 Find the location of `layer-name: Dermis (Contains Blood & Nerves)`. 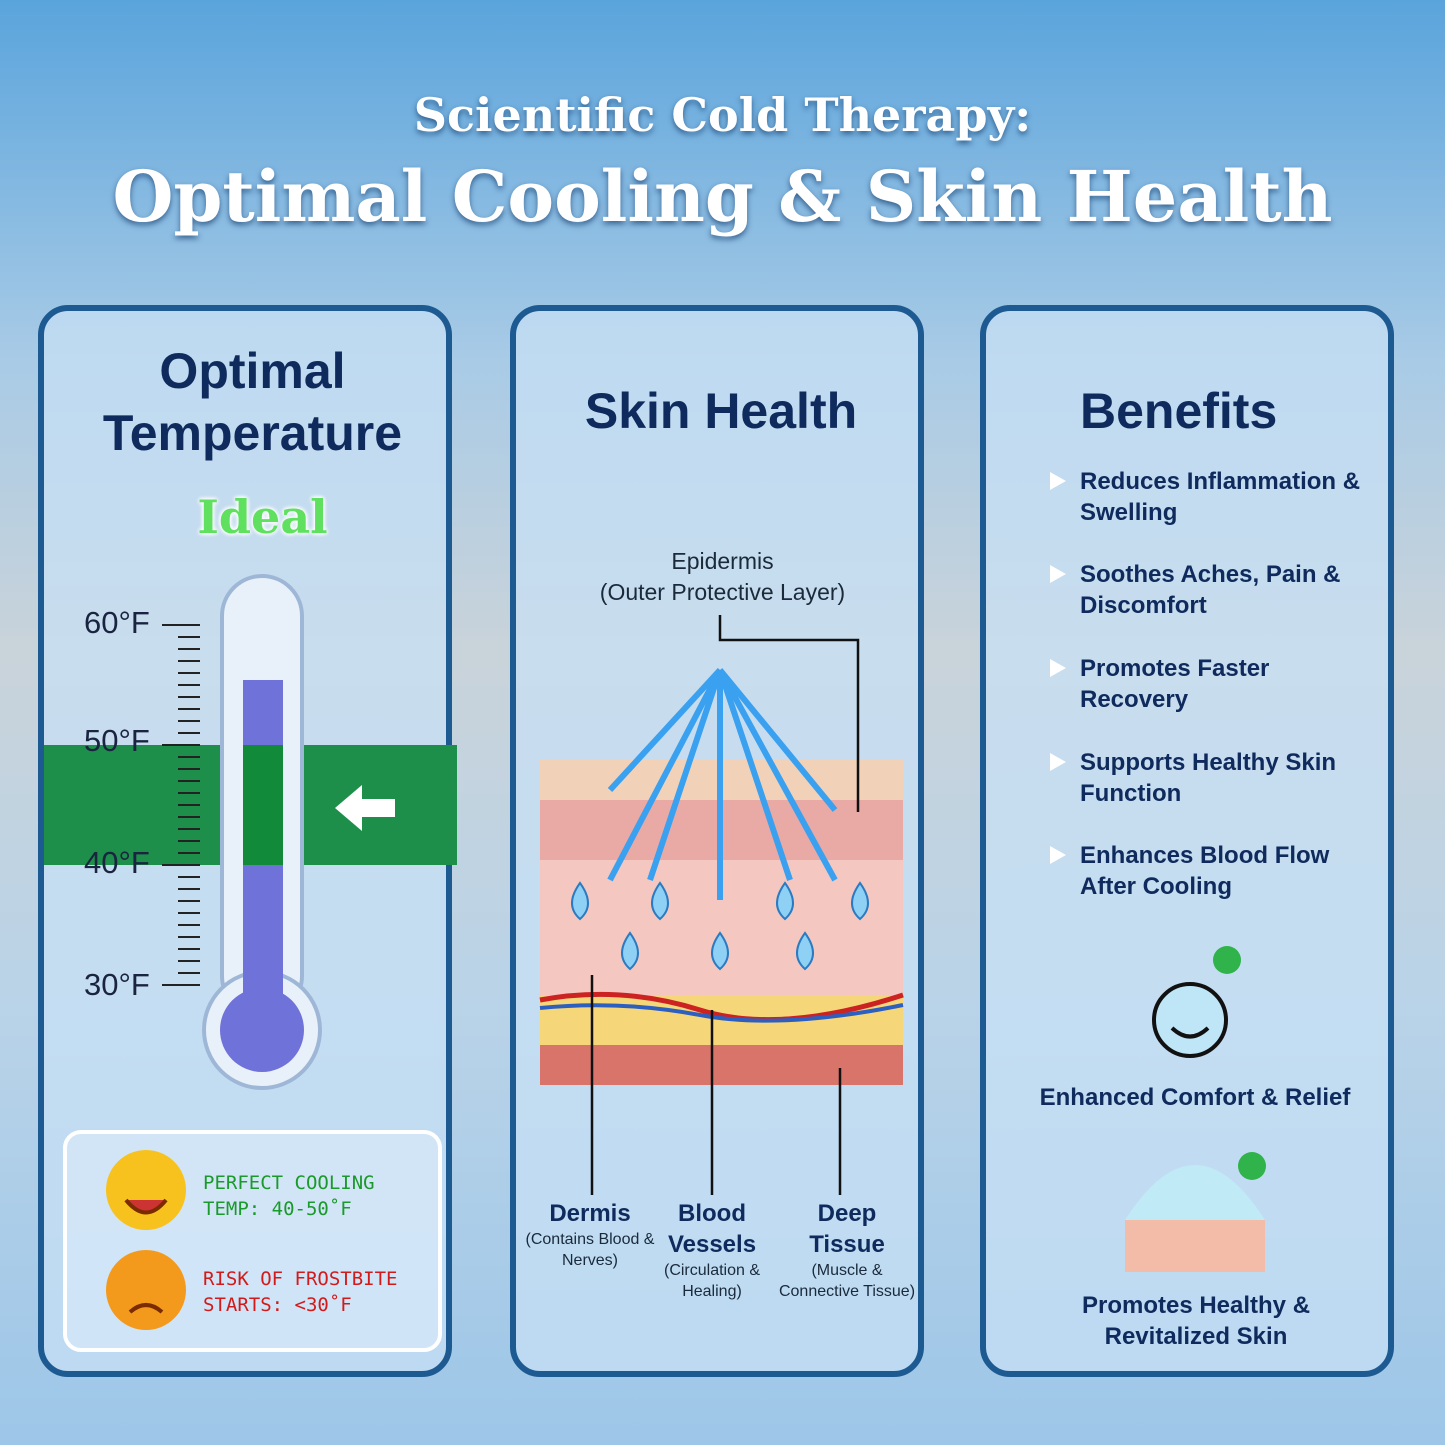

layer-name: Dermis (Contains Blood & Nerves) is located at coordinates (590, 1234).